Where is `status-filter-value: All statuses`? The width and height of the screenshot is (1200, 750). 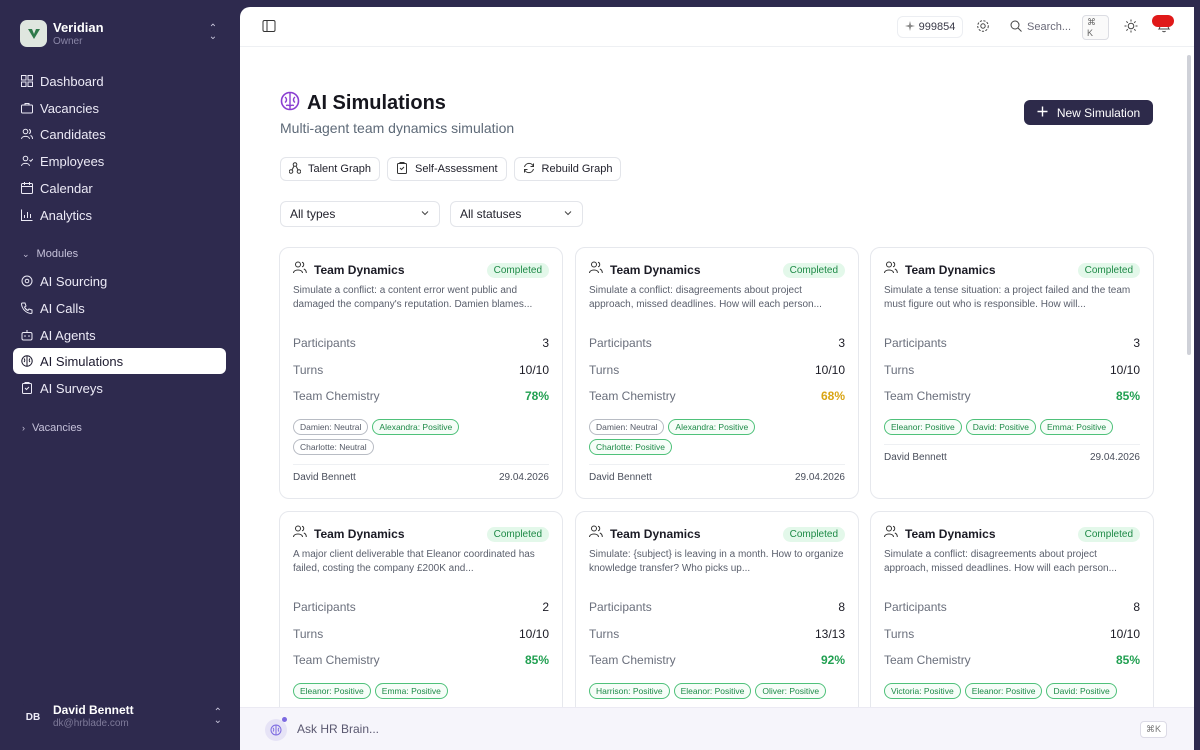
status-filter-value: All statuses is located at coordinates (491, 214).